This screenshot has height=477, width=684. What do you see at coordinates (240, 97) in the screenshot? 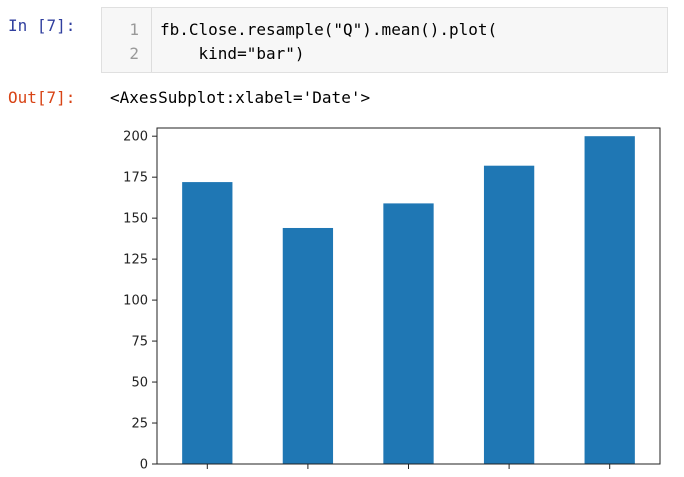
I see `output-text: <AxesSubplot:xlabel='Date'>` at bounding box center [240, 97].